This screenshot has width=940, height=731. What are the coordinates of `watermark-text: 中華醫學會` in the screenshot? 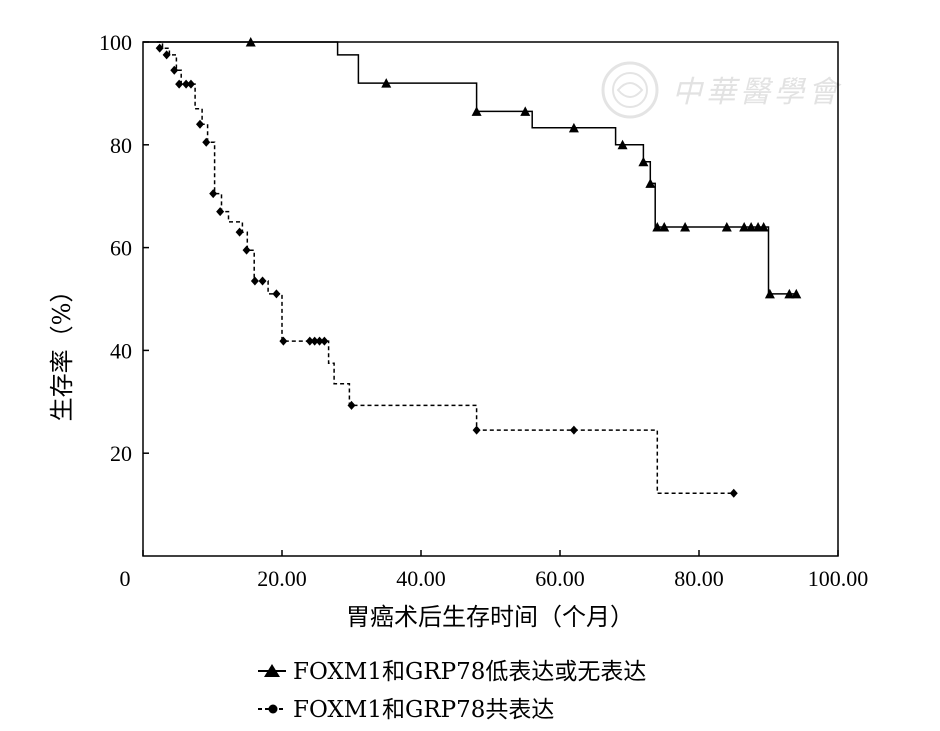 It's located at (757, 92).